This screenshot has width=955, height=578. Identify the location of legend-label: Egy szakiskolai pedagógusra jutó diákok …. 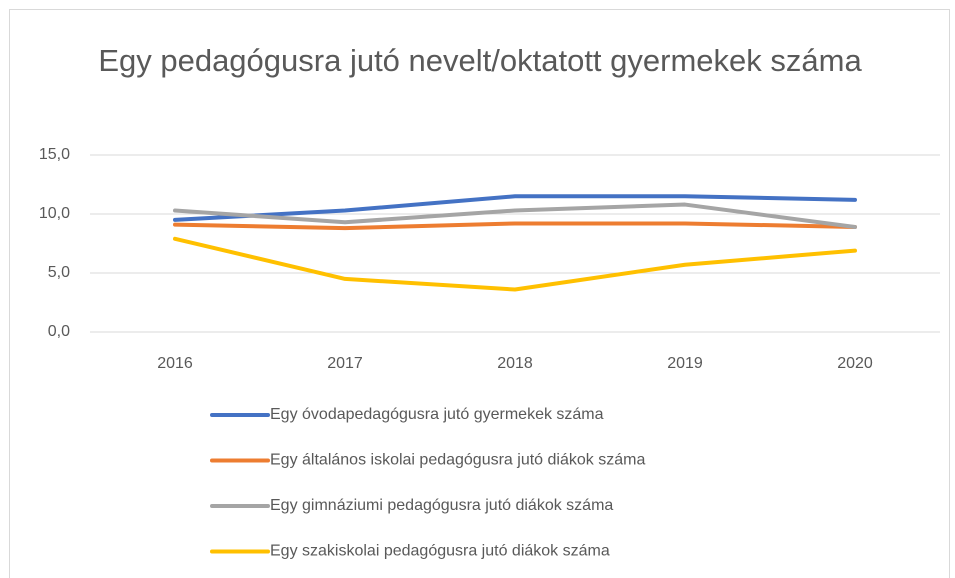
(440, 551).